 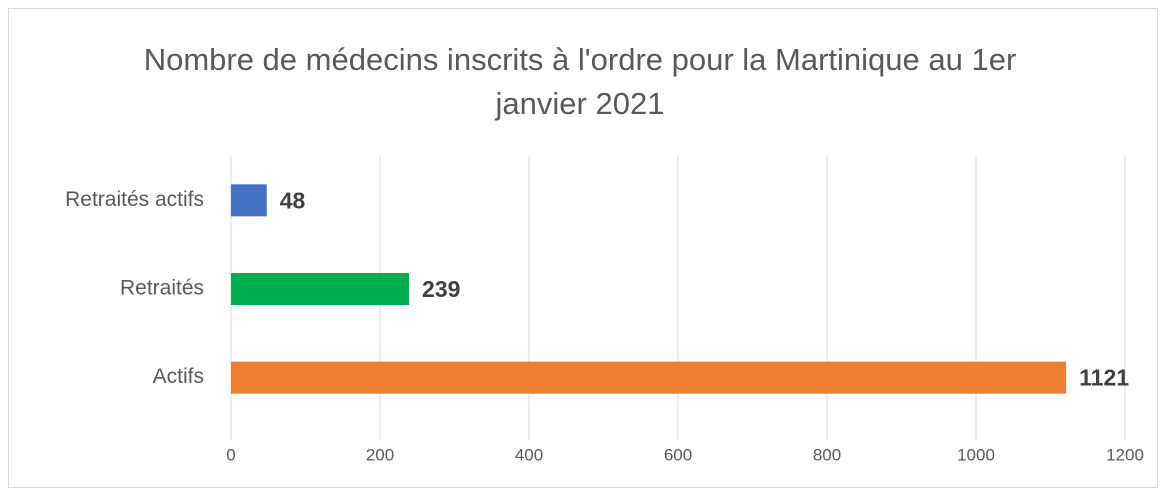 I want to click on x-tick-label: 1200, so click(x=1125, y=454).